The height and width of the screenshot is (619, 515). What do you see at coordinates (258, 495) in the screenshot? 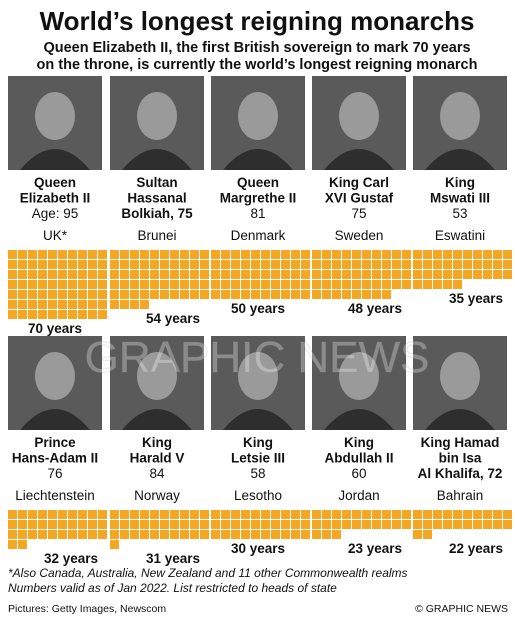
I see `country-label: Lesotho` at bounding box center [258, 495].